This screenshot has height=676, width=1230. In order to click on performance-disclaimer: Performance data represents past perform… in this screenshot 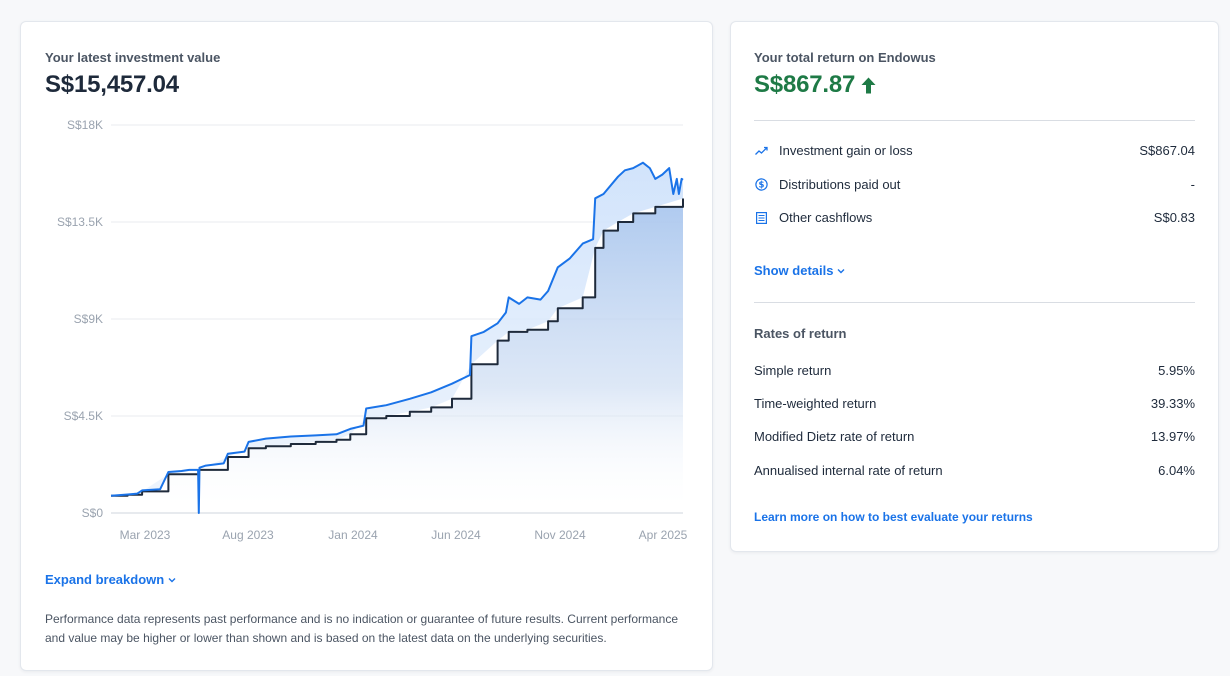, I will do `click(362, 628)`.